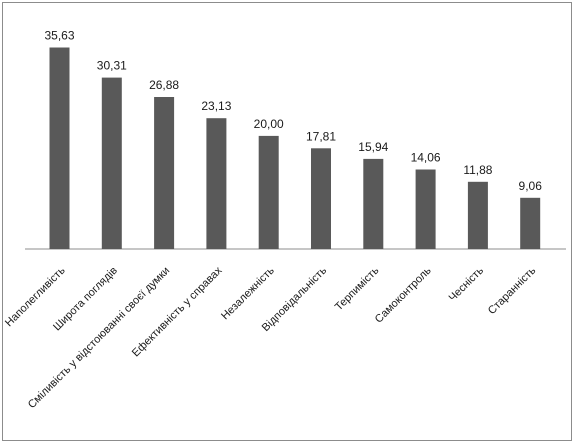 This screenshot has height=444, width=575. I want to click on bar-value-label: 11,88, so click(477, 170).